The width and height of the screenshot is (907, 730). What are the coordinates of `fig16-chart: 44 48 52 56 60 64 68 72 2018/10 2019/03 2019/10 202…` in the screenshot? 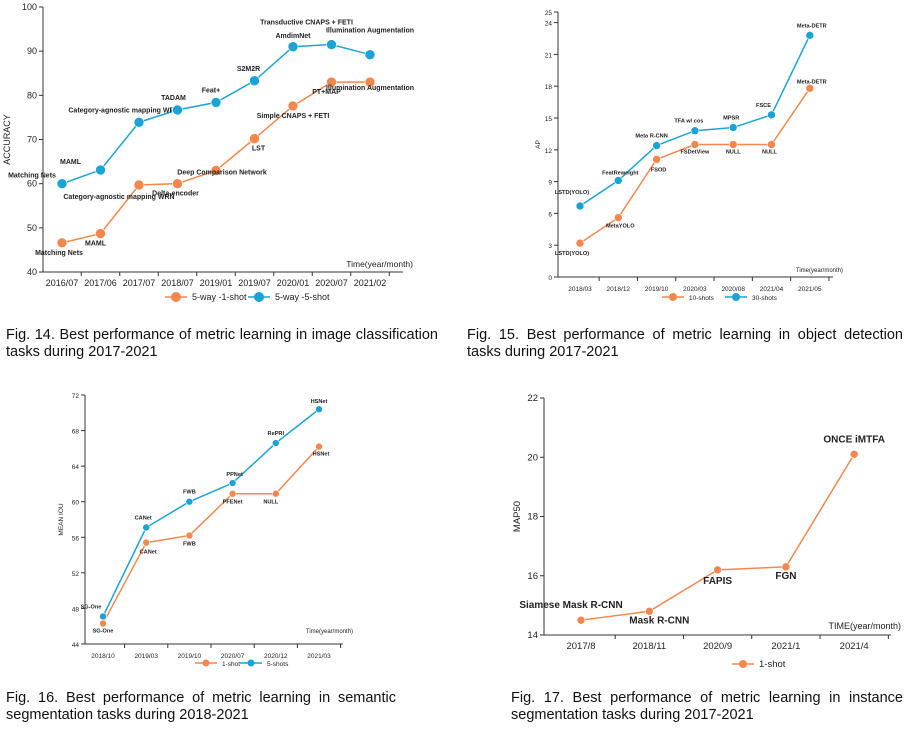 It's located at (205, 530).